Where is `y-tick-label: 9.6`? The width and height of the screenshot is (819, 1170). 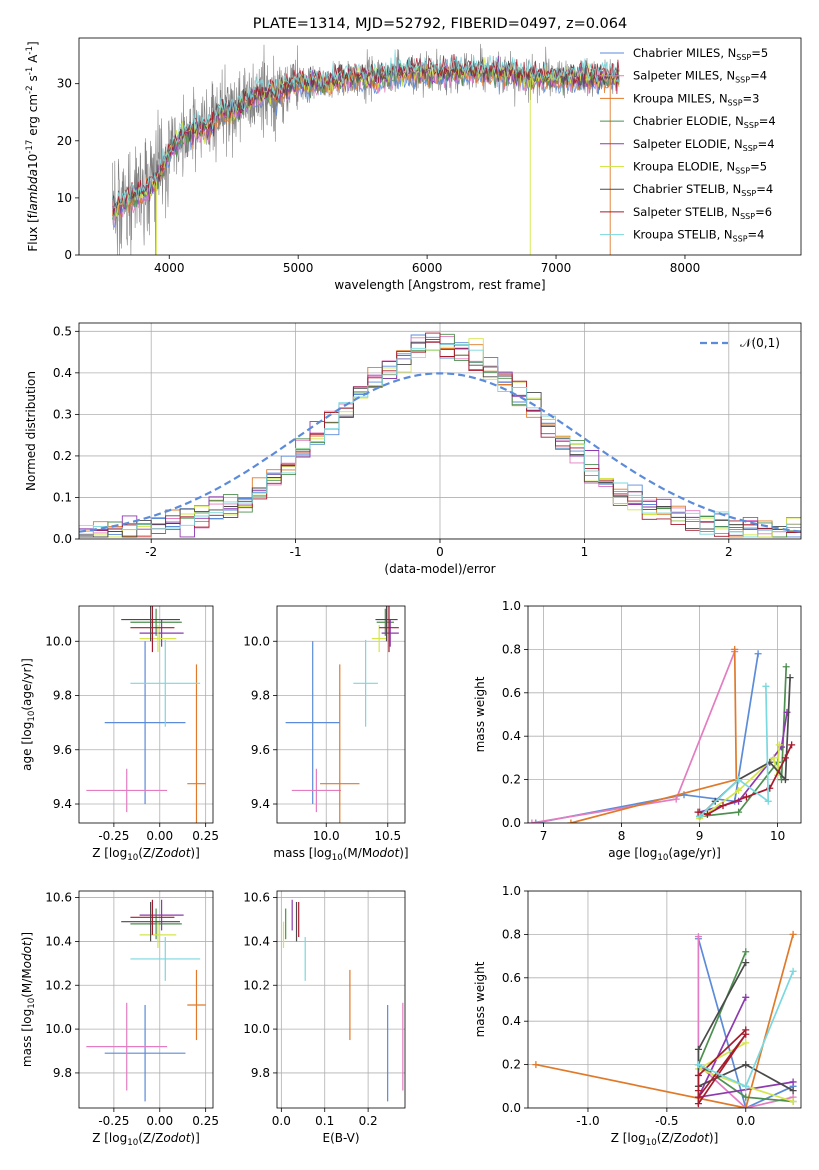 y-tick-label: 9.6 is located at coordinates (260, 750).